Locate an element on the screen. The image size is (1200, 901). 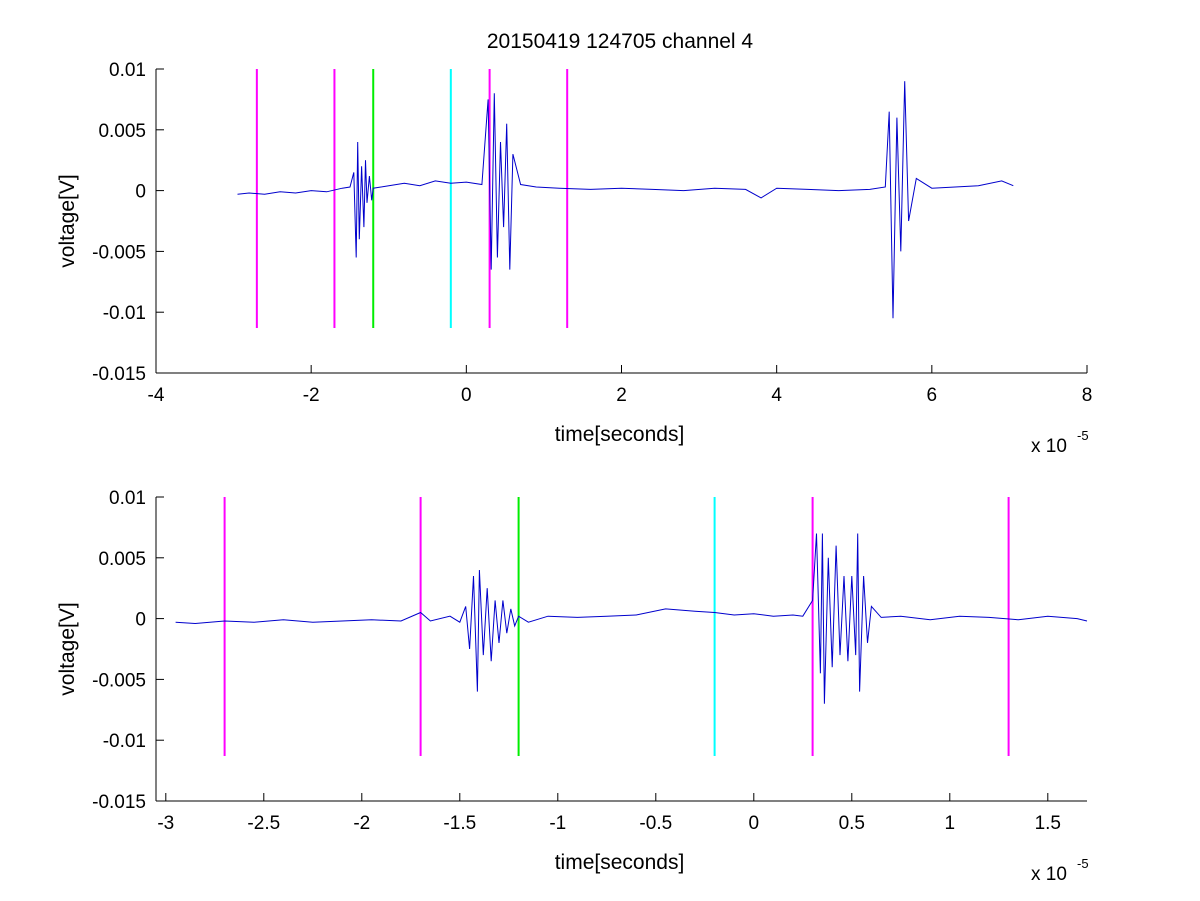
x-tick-label: 1 is located at coordinates (950, 823).